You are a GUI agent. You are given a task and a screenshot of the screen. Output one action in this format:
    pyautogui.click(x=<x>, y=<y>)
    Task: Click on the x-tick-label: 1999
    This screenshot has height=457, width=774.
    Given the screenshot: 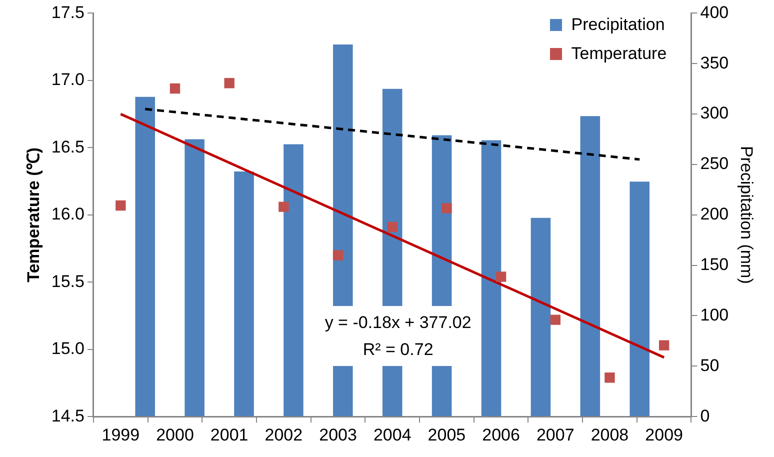 What is the action you would take?
    pyautogui.click(x=121, y=434)
    